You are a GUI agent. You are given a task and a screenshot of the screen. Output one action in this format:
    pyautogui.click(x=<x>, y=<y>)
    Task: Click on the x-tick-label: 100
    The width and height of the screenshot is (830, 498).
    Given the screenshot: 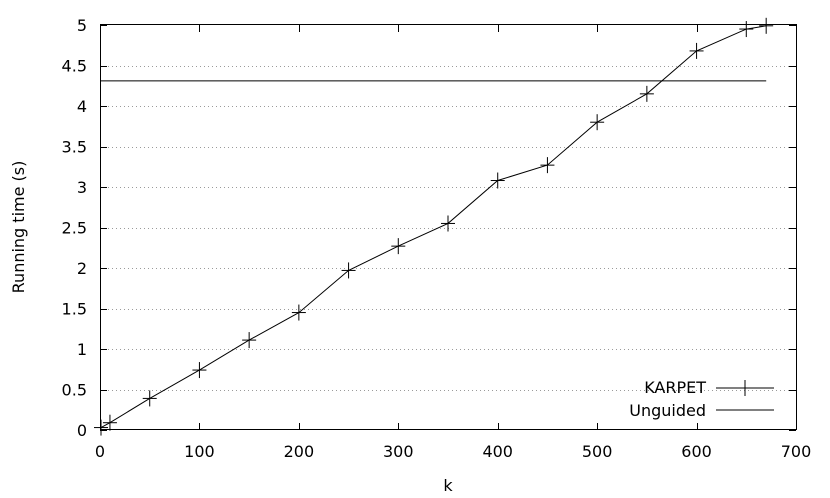 What is the action you would take?
    pyautogui.click(x=199, y=451)
    